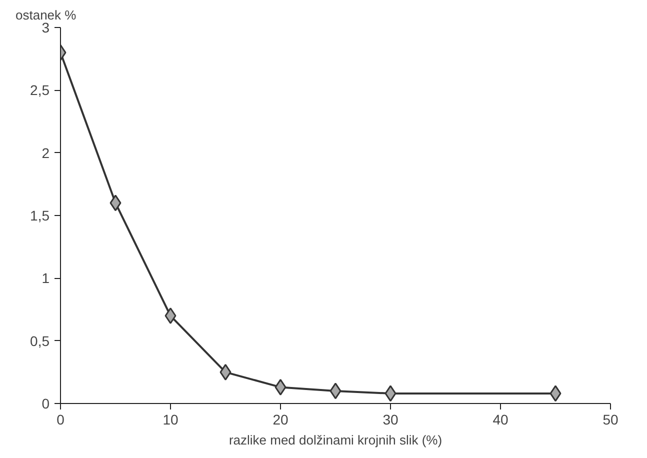  Describe the element at coordinates (46, 278) in the screenshot. I see `y-tick-label: 1` at that location.